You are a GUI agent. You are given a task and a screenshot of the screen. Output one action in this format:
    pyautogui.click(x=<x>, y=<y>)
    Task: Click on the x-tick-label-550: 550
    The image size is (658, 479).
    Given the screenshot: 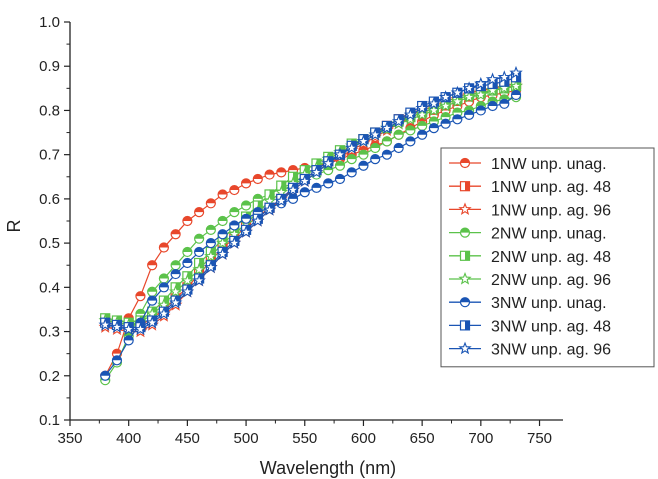 What is the action you would take?
    pyautogui.click(x=304, y=438)
    